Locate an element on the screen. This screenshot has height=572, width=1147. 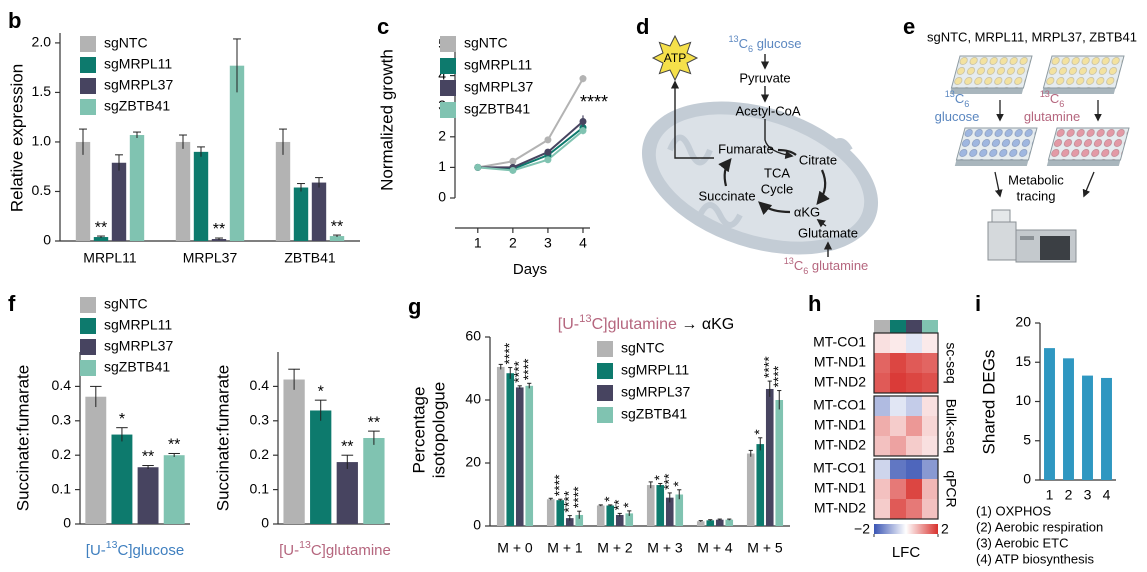
group-label: qPCR is located at coordinates (951, 488).